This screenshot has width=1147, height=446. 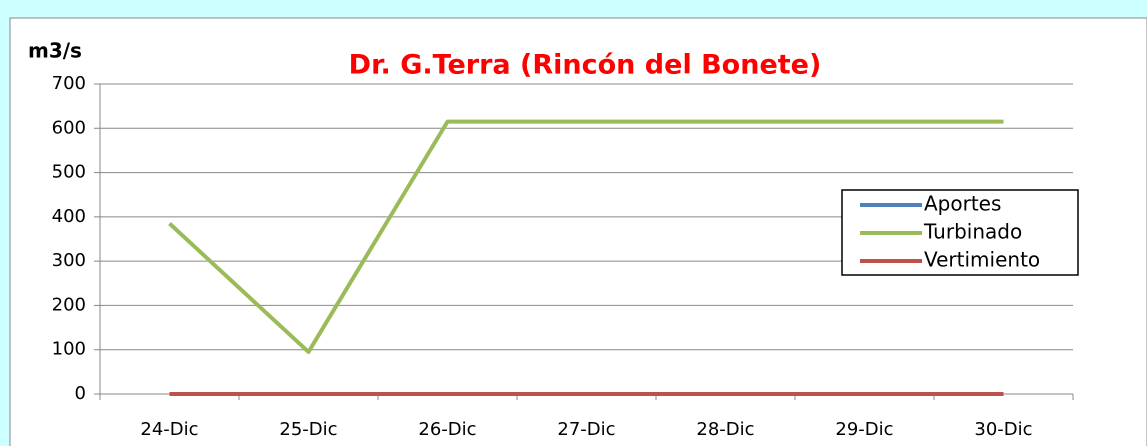 What do you see at coordinates (69, 172) in the screenshot?
I see `y-tick-label: 500` at bounding box center [69, 172].